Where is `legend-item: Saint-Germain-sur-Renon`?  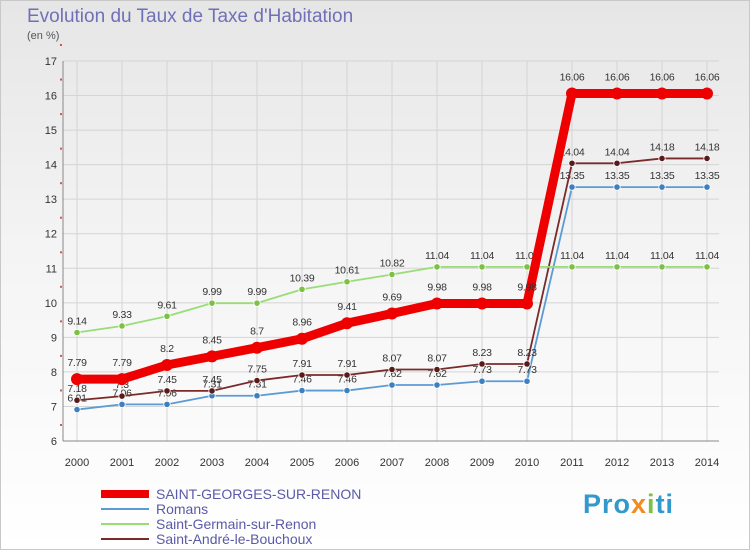
legend-item: Saint-Germain-sur-Renon is located at coordinates (231, 523).